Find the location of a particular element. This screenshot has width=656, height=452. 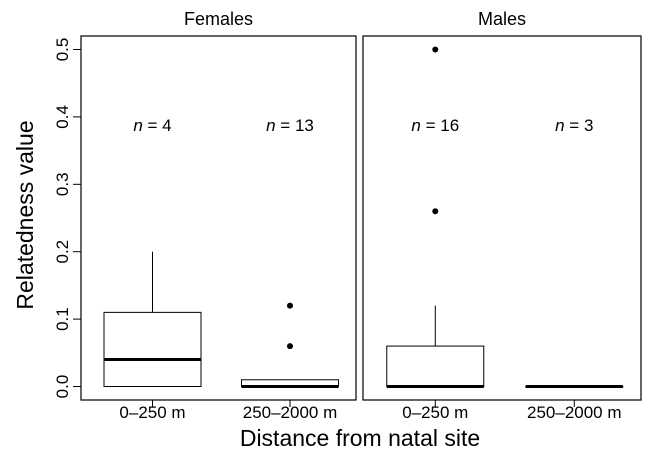

y-axis: 0.0 0.1 0.2 0.3 0.4 0.5 is located at coordinates (67, 218).